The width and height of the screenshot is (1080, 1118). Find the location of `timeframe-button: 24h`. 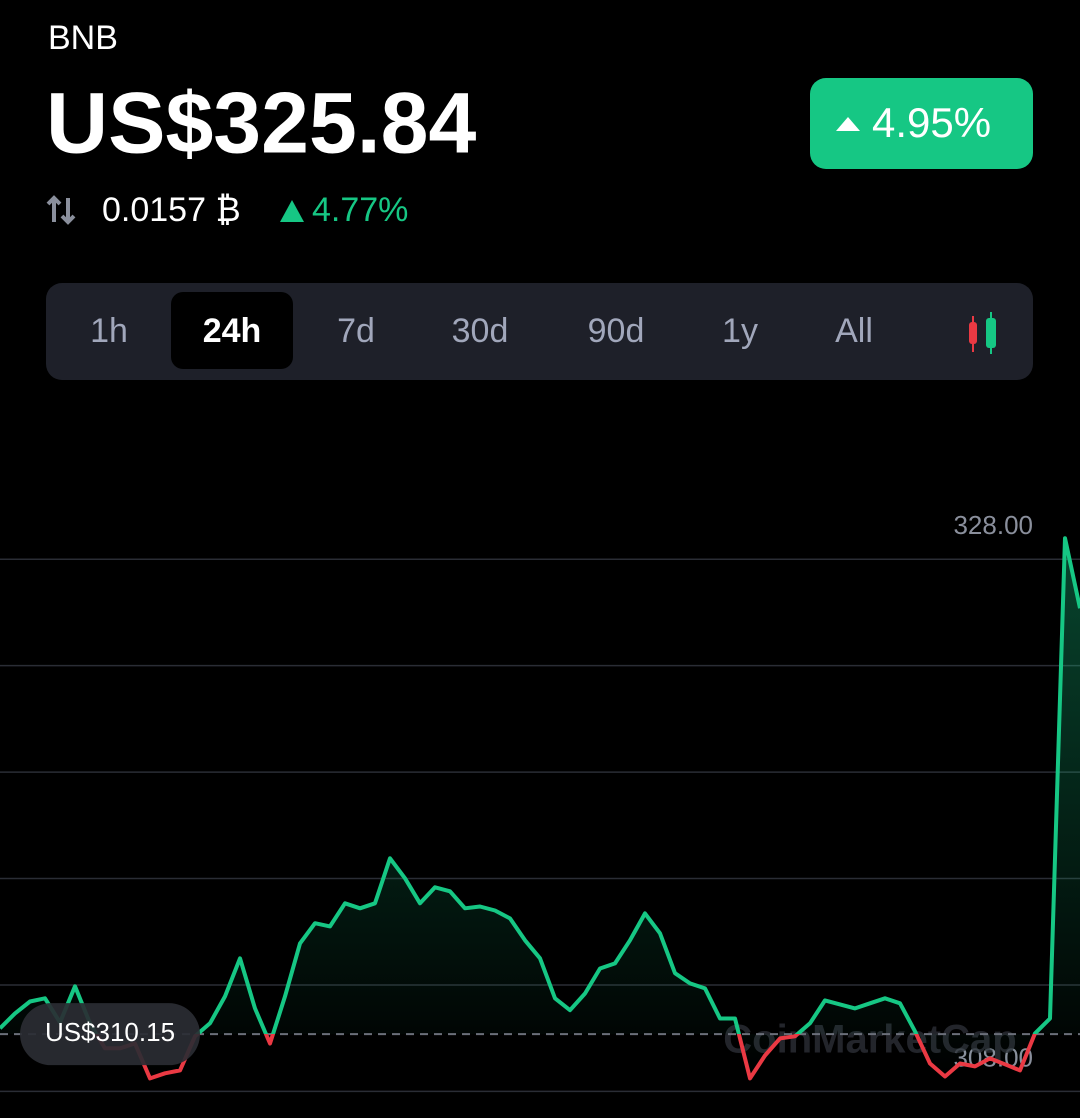

timeframe-button: 24h is located at coordinates (232, 331).